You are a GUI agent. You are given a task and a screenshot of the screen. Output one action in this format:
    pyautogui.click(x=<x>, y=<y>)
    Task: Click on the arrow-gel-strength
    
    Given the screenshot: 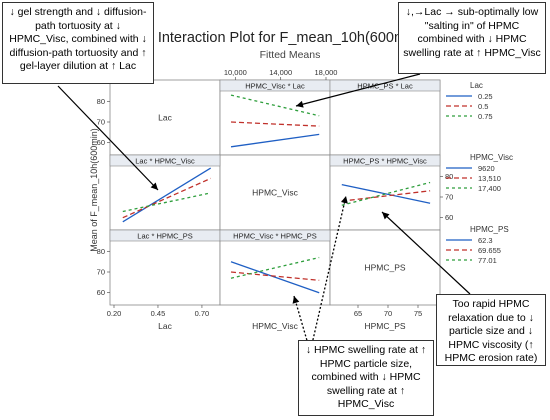 What is the action you would take?
    pyautogui.click(x=108, y=138)
    